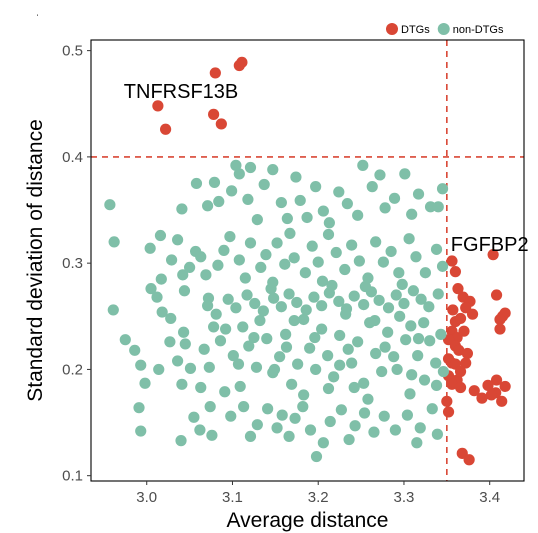 The width and height of the screenshot is (538, 533). What do you see at coordinates (445, 29) in the screenshot?
I see `legend: DTGs non-DTGs` at bounding box center [445, 29].